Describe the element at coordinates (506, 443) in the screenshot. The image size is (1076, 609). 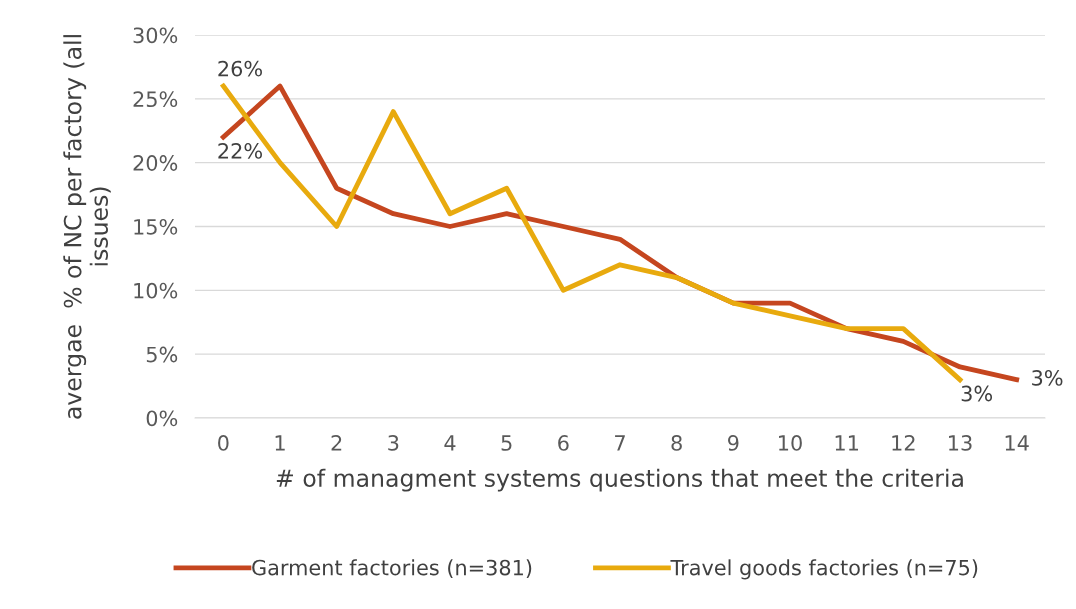
I see `x-tick-label: 5` at that location.